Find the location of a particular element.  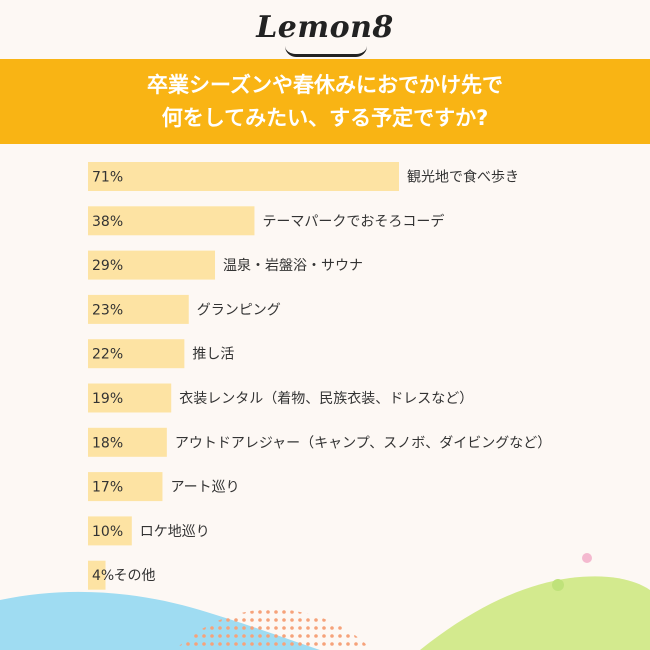

wave-green is located at coordinates (535, 613).